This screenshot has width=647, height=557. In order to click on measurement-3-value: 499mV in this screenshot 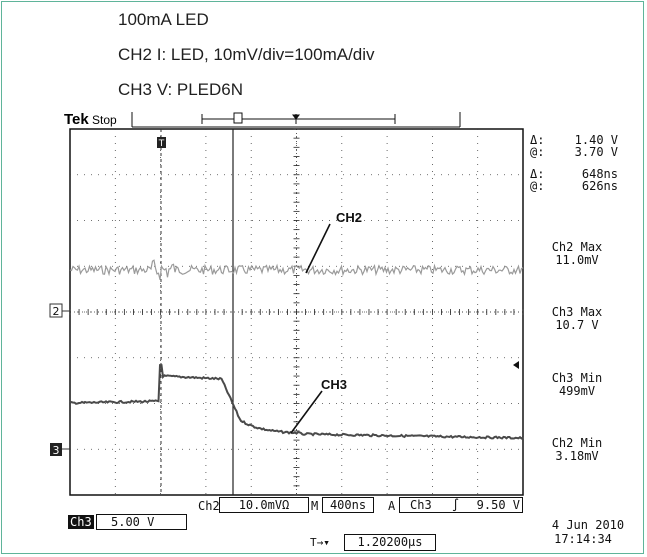, I will do `click(577, 391)`.